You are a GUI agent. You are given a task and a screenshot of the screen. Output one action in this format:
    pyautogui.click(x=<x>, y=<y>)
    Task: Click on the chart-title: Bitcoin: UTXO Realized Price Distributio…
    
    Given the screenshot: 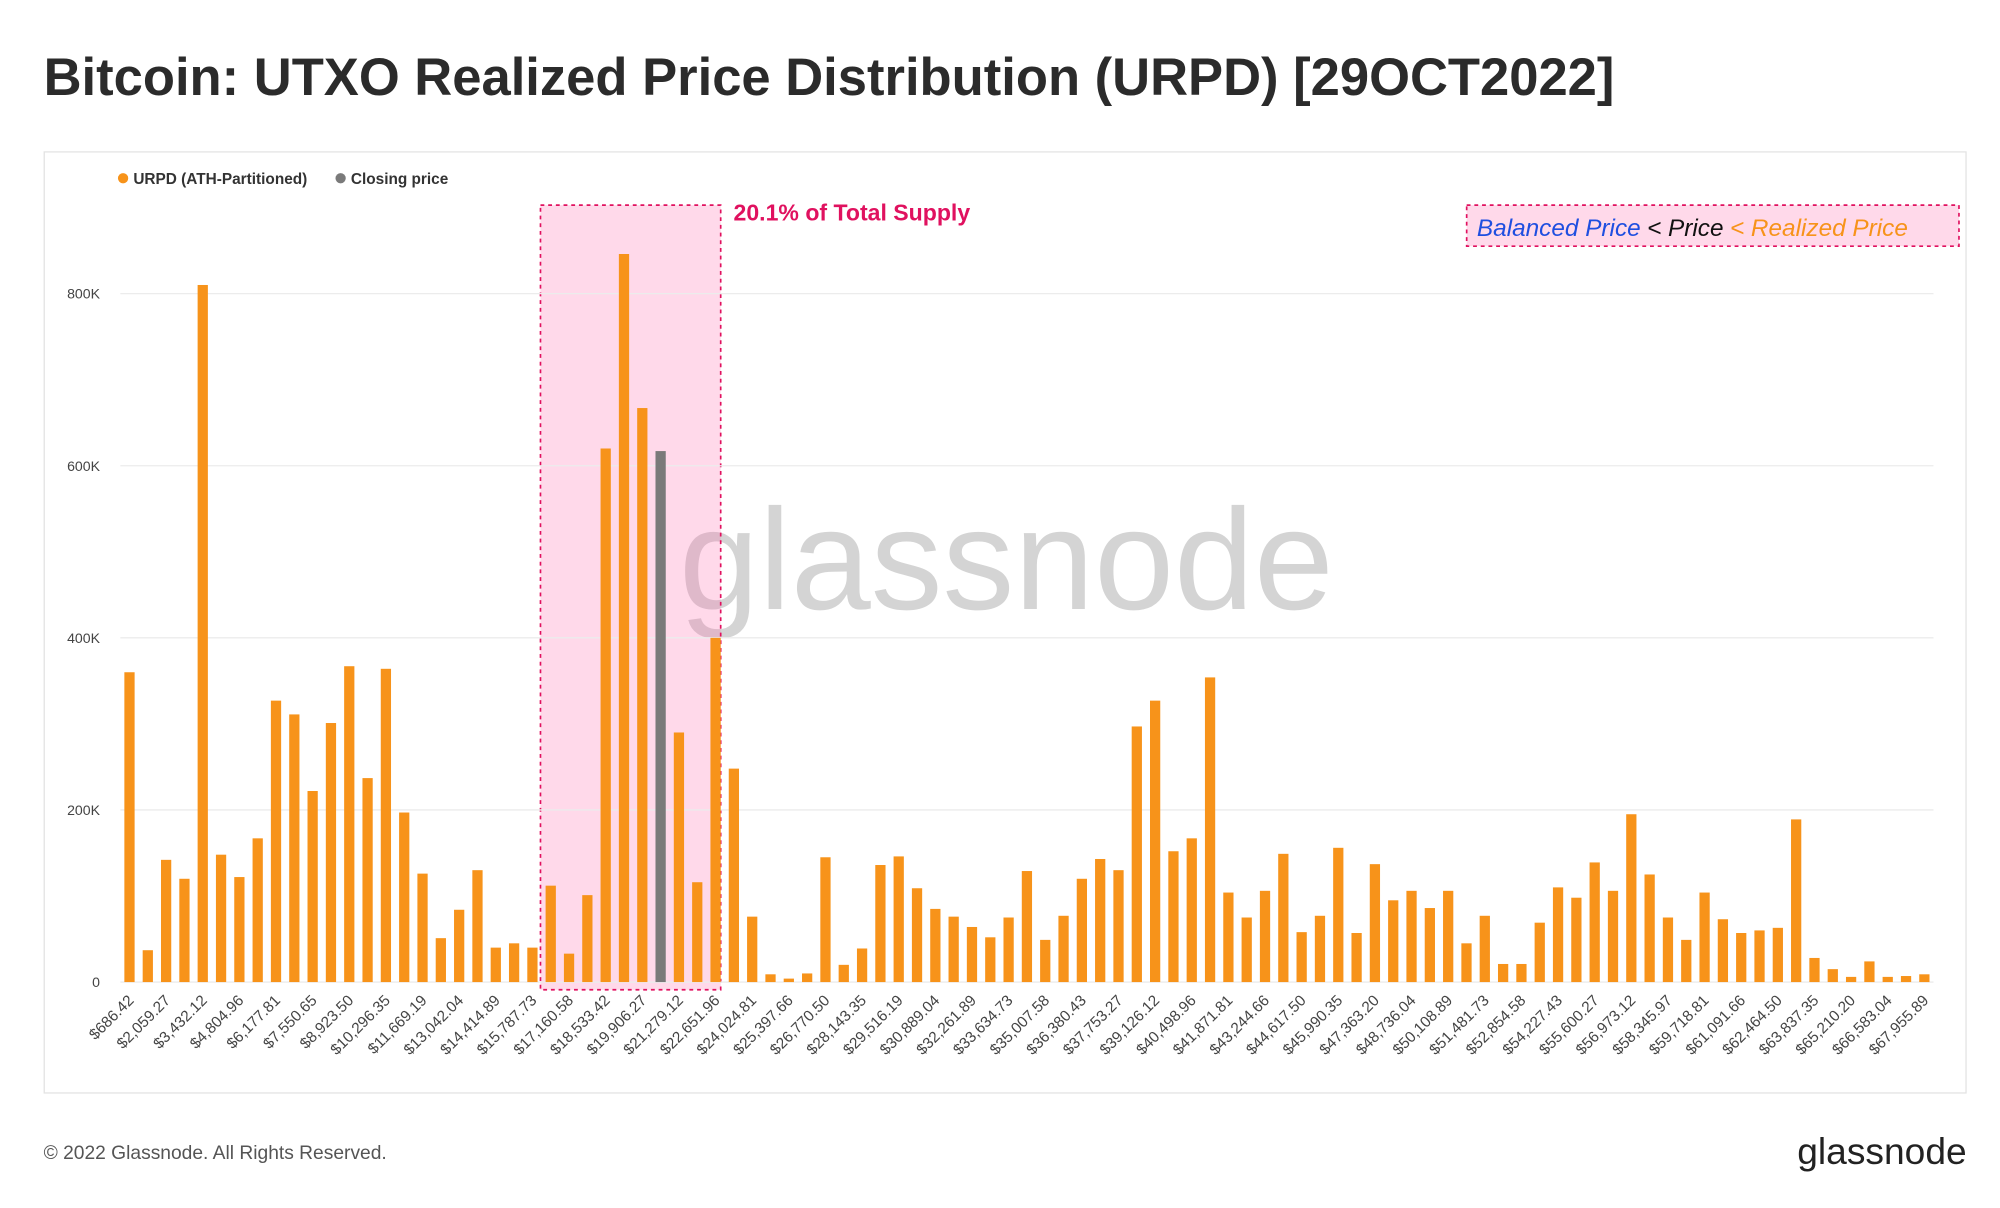 What is the action you would take?
    pyautogui.click(x=829, y=77)
    